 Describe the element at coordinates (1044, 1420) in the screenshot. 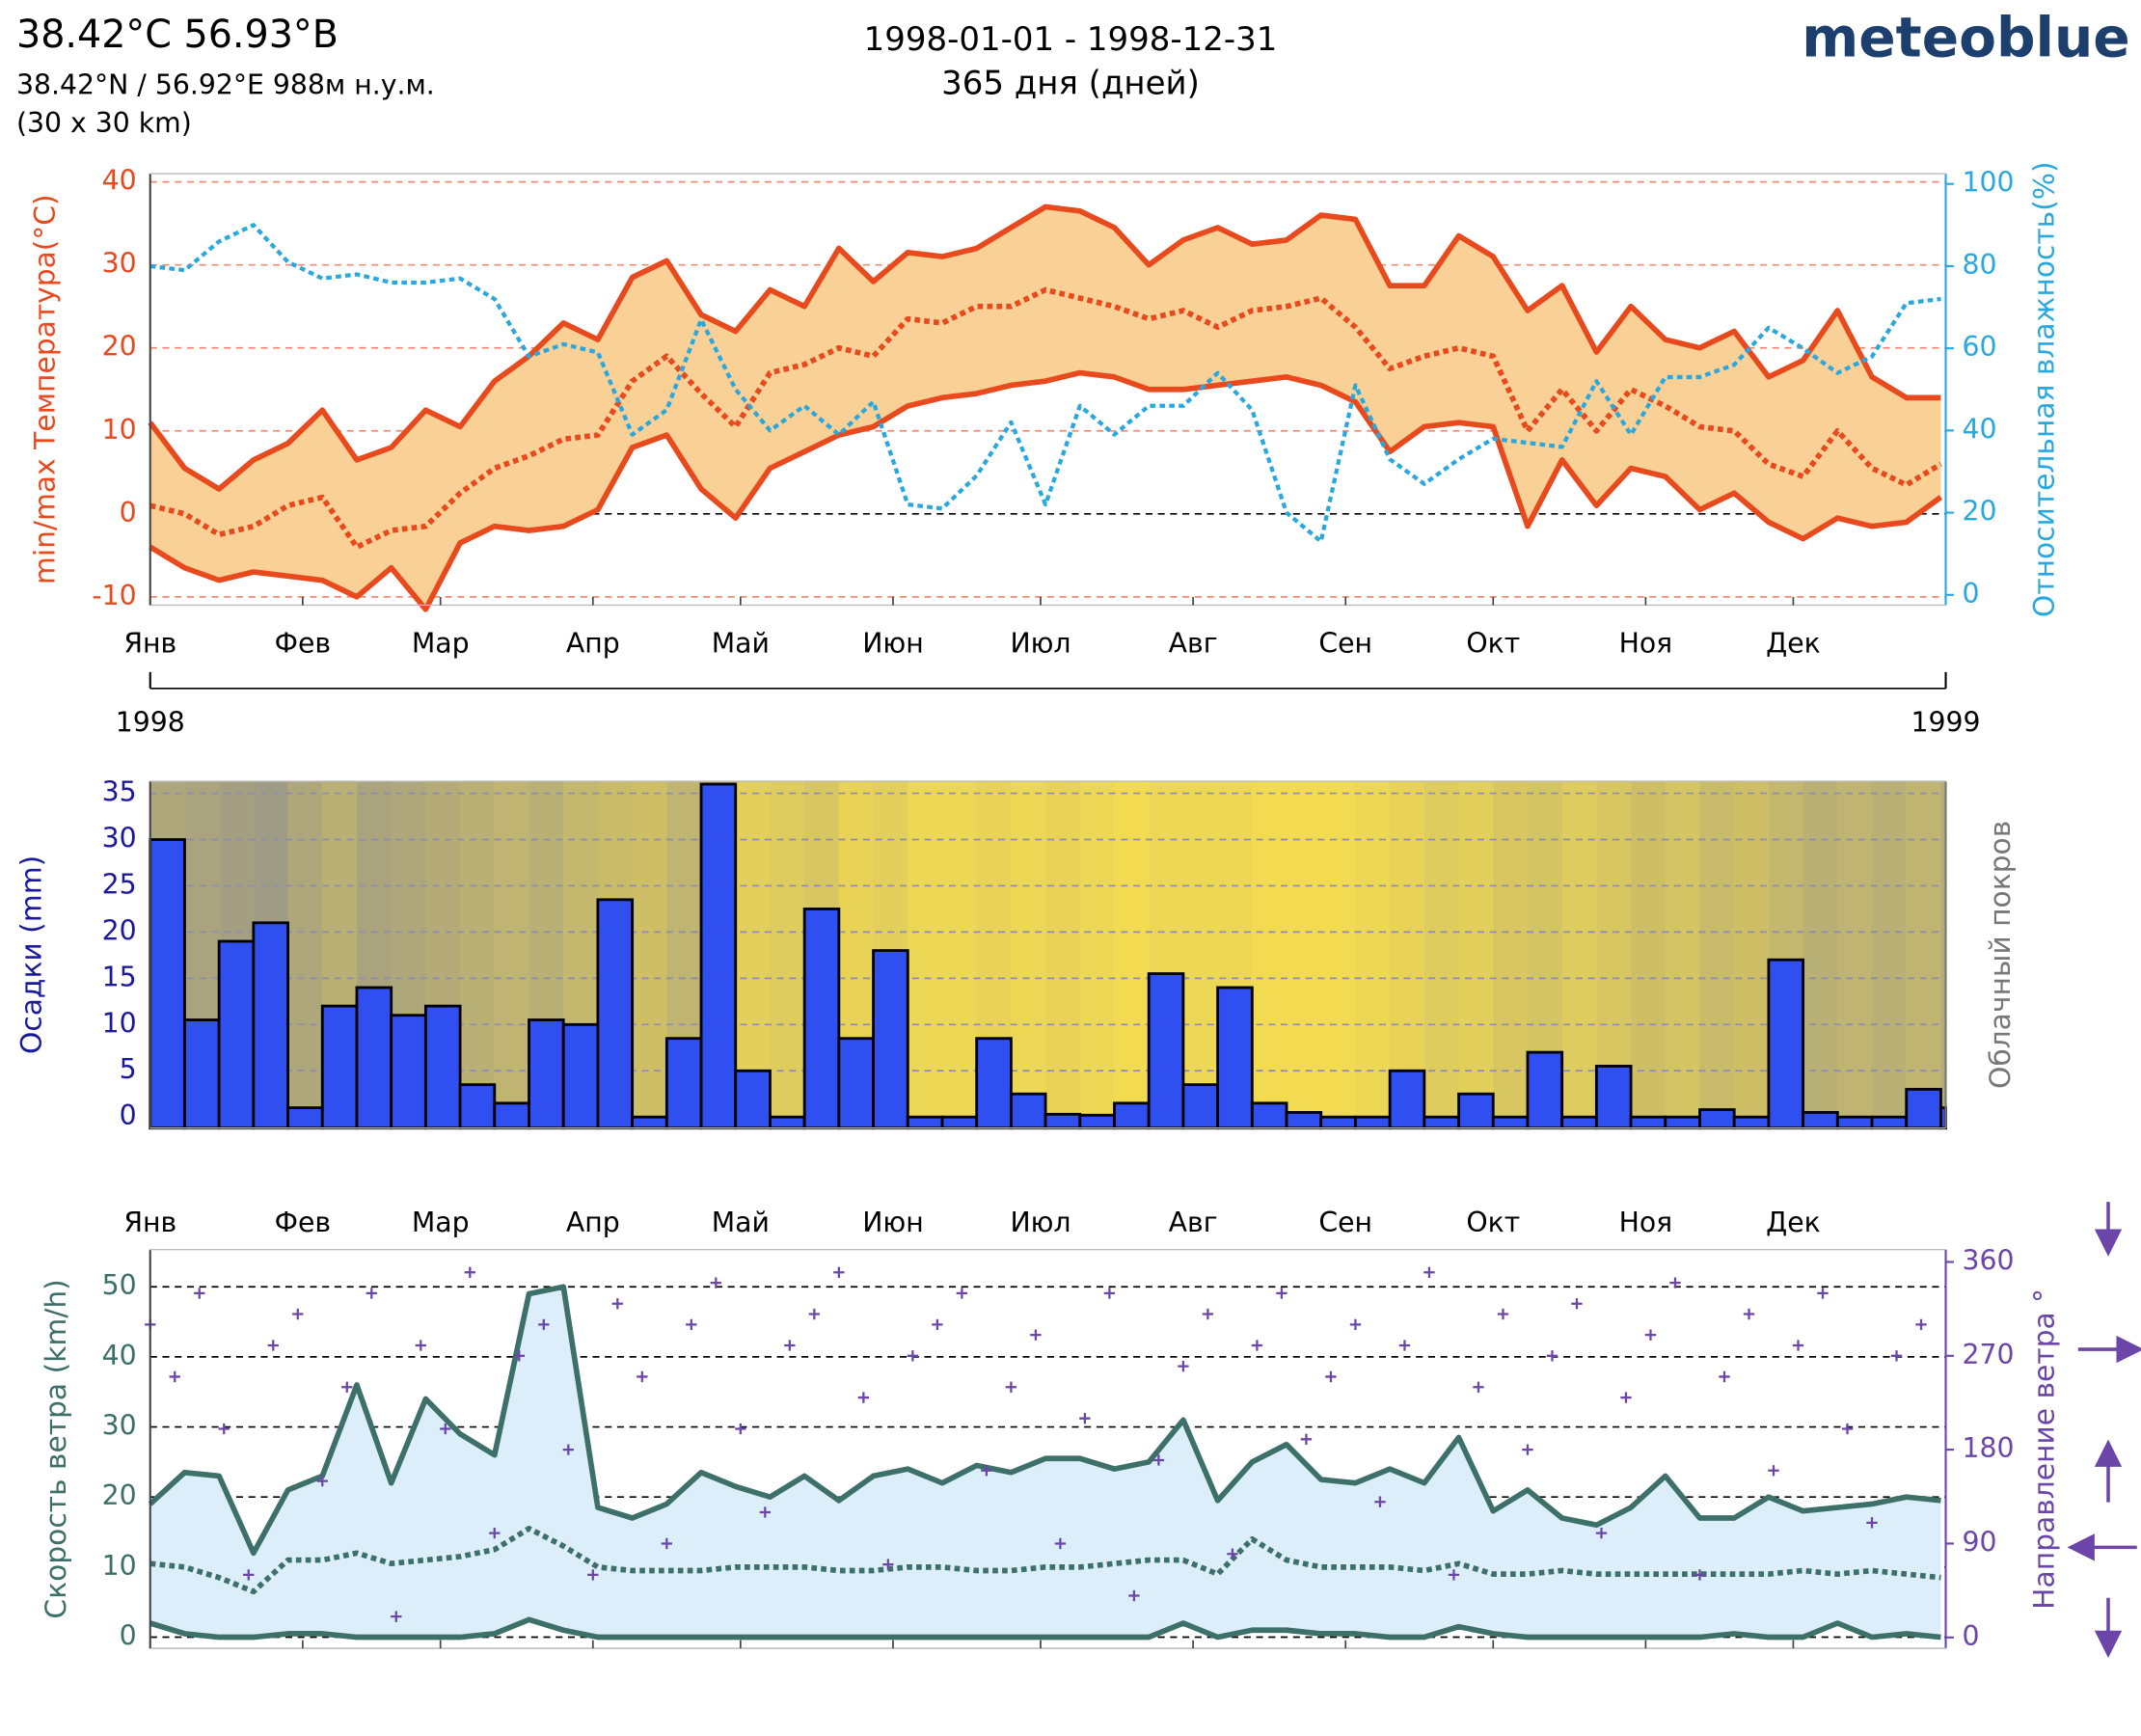

I see `series-line` at that location.